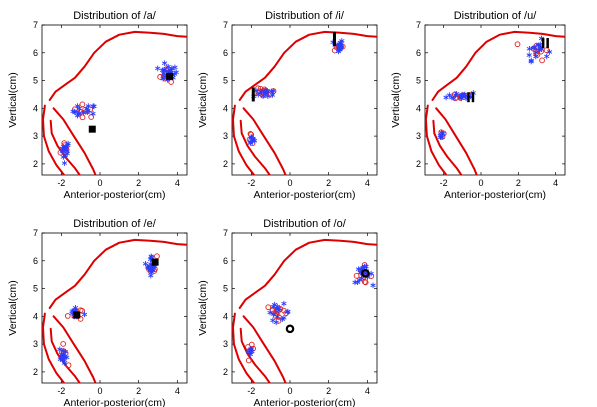  I want to click on subplot-title: Distribution of /e/, so click(114, 224).